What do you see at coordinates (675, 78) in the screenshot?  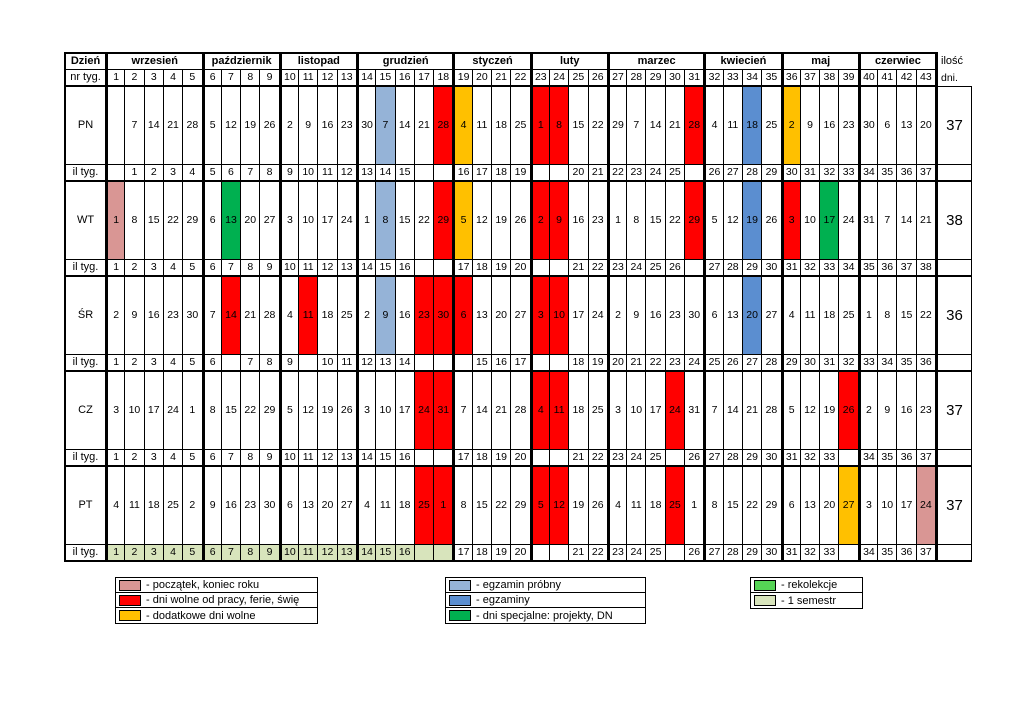 I see `week-number-cell: 30` at bounding box center [675, 78].